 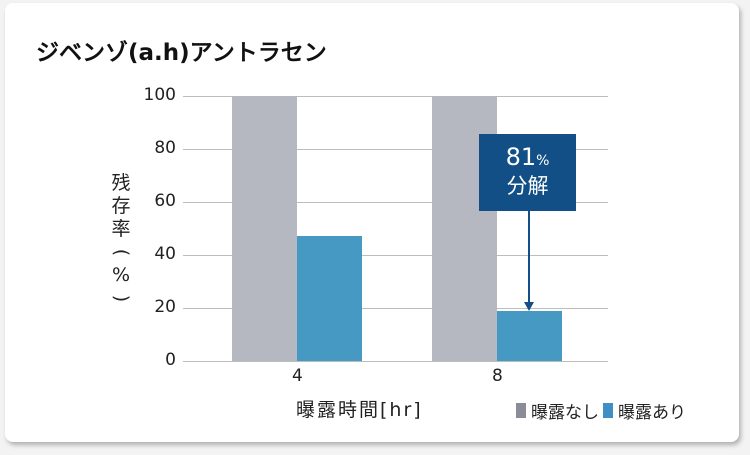 I want to click on legend: 曝露なし 曝露あり, so click(x=603, y=410).